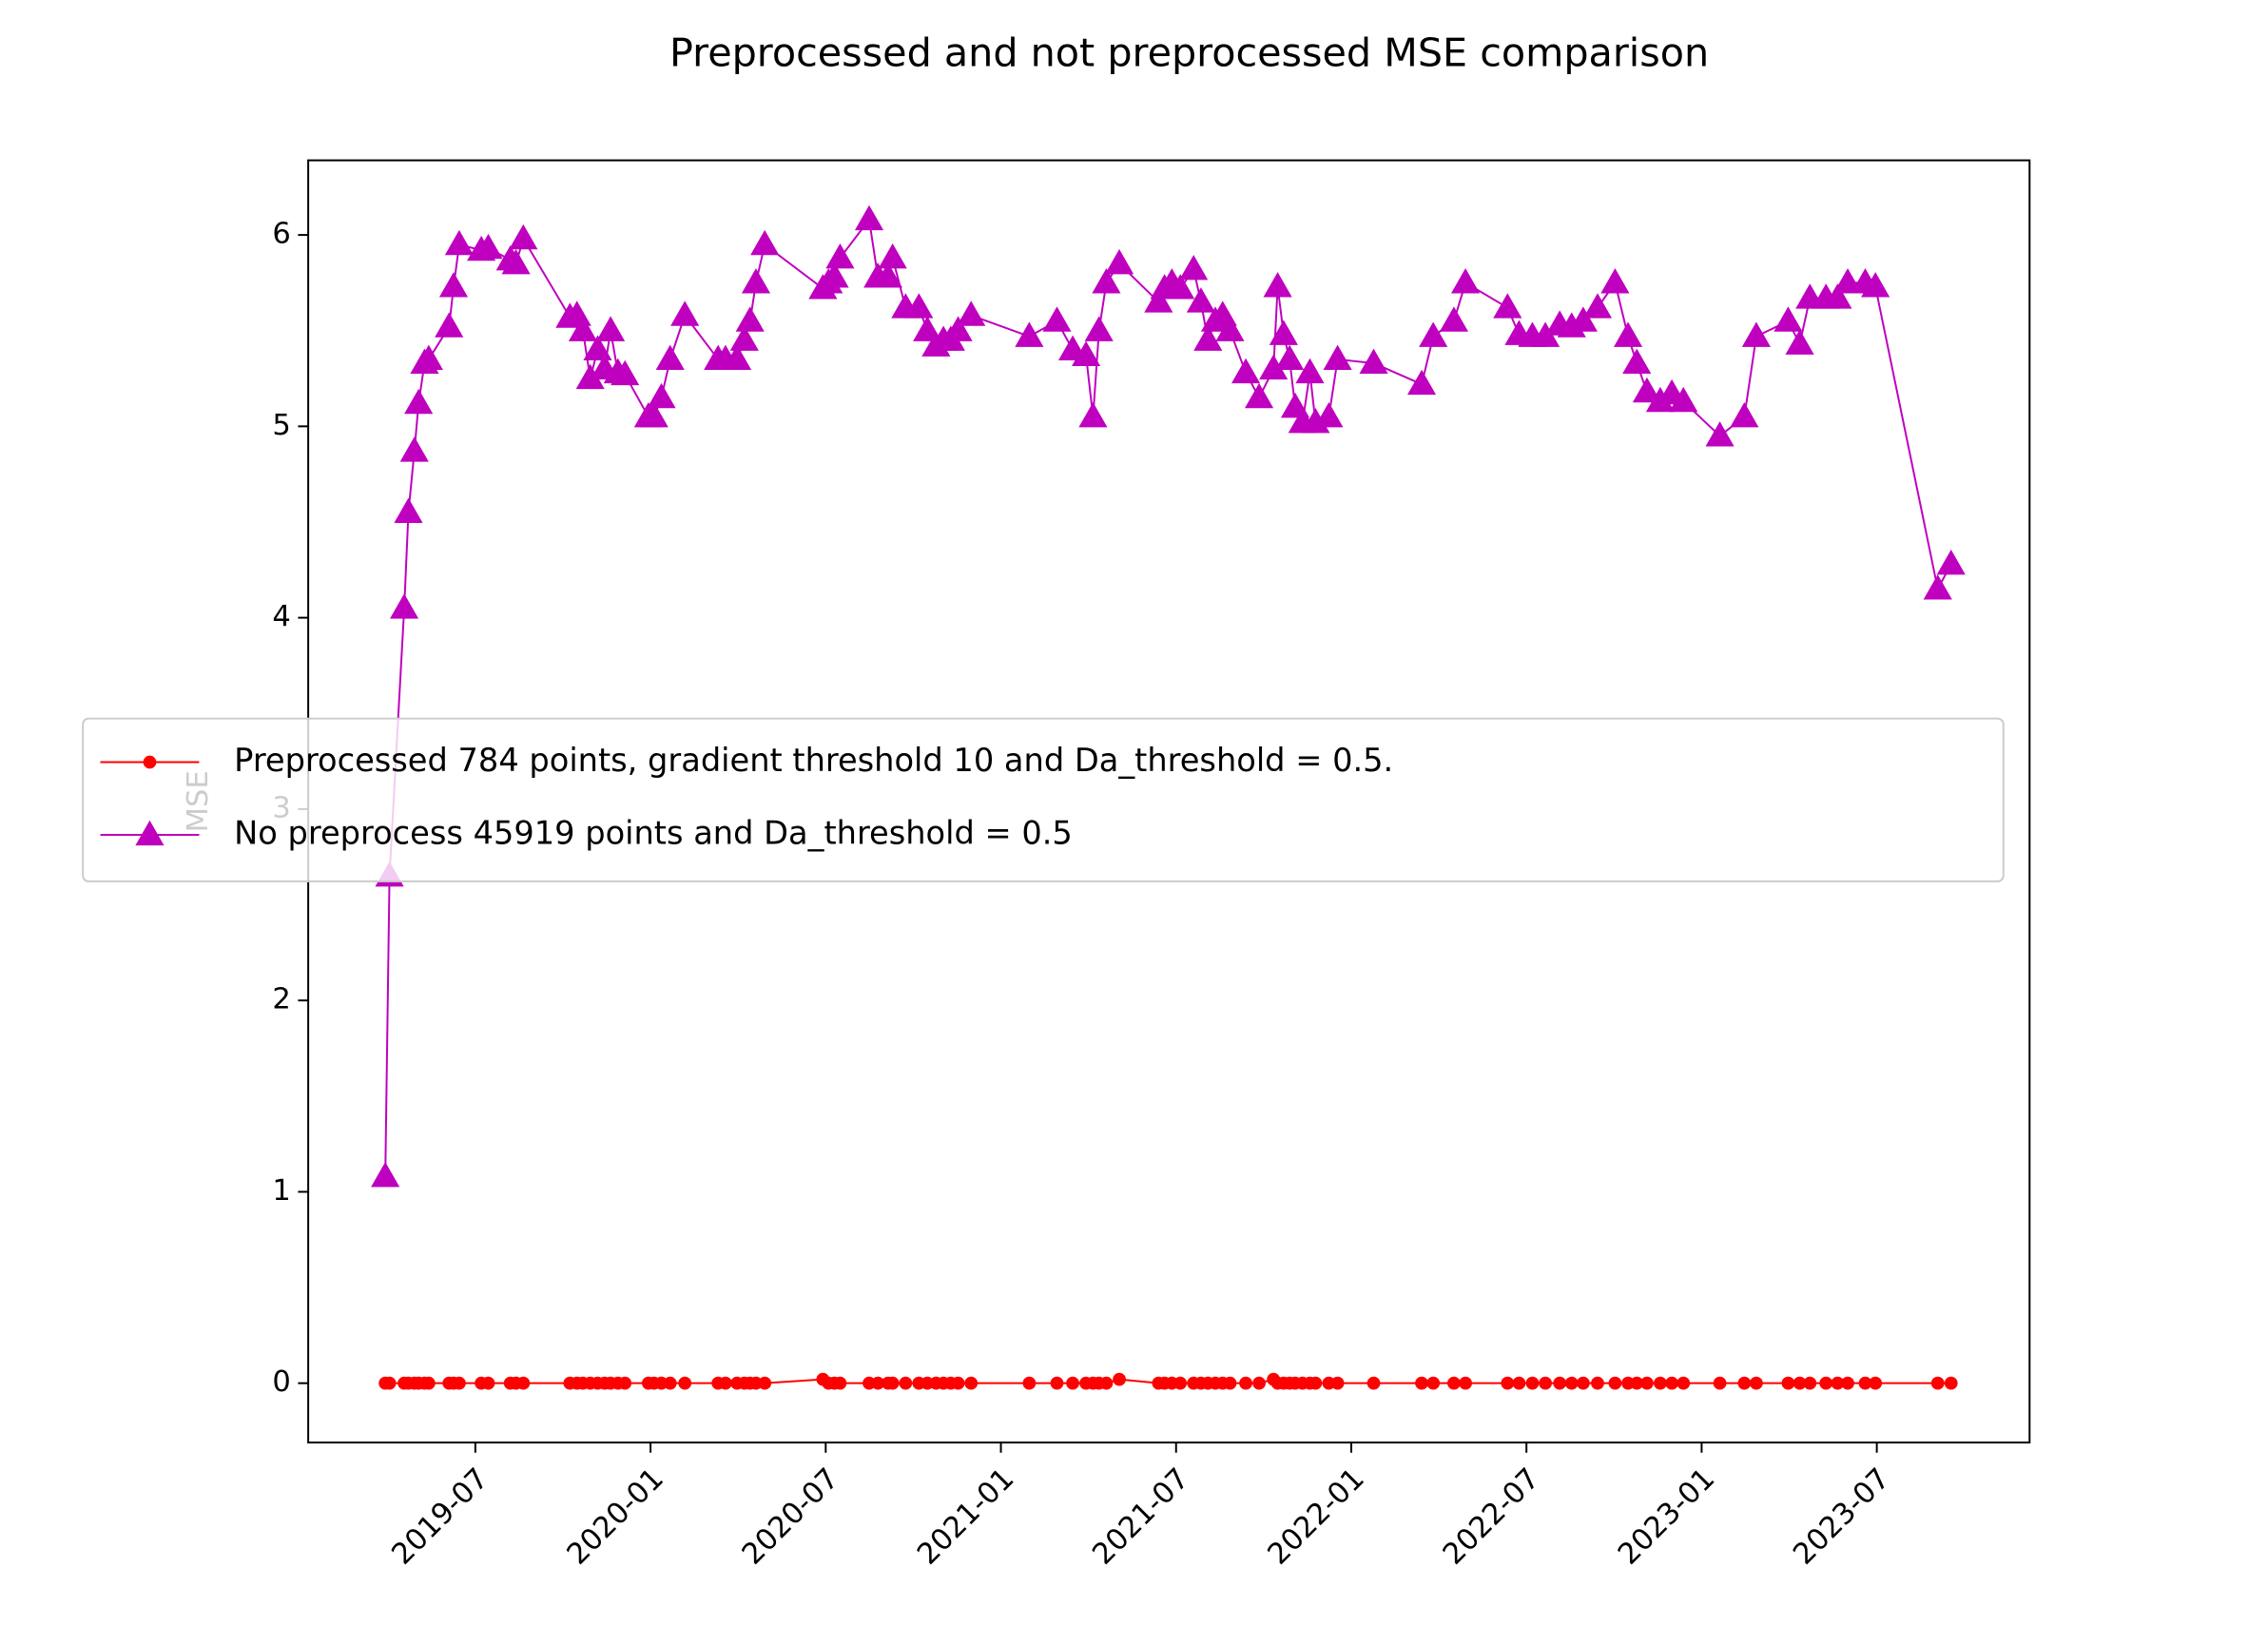 The height and width of the screenshot is (1645, 2268). I want to click on y-tick-label: 1, so click(281, 1191).